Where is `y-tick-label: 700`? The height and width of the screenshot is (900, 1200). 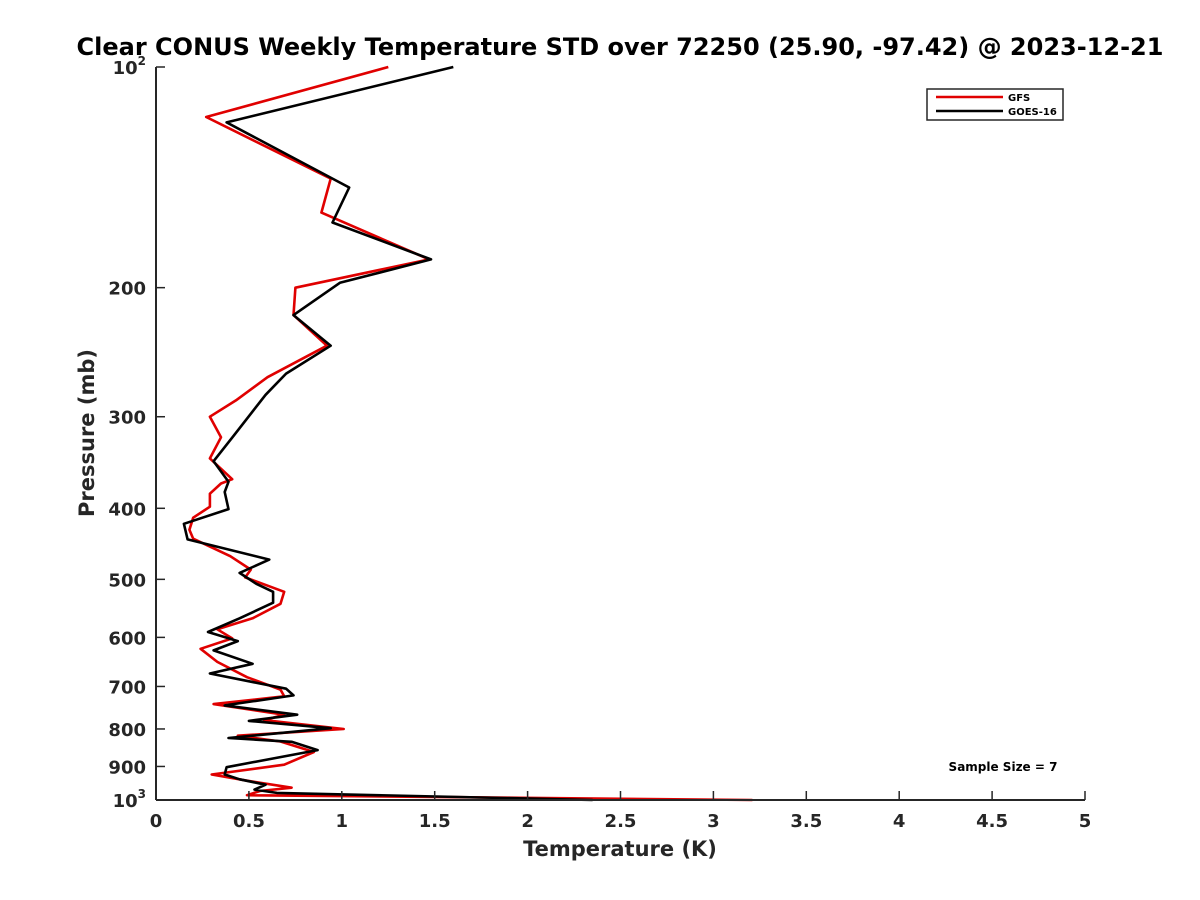 y-tick-label: 700 is located at coordinates (127, 687).